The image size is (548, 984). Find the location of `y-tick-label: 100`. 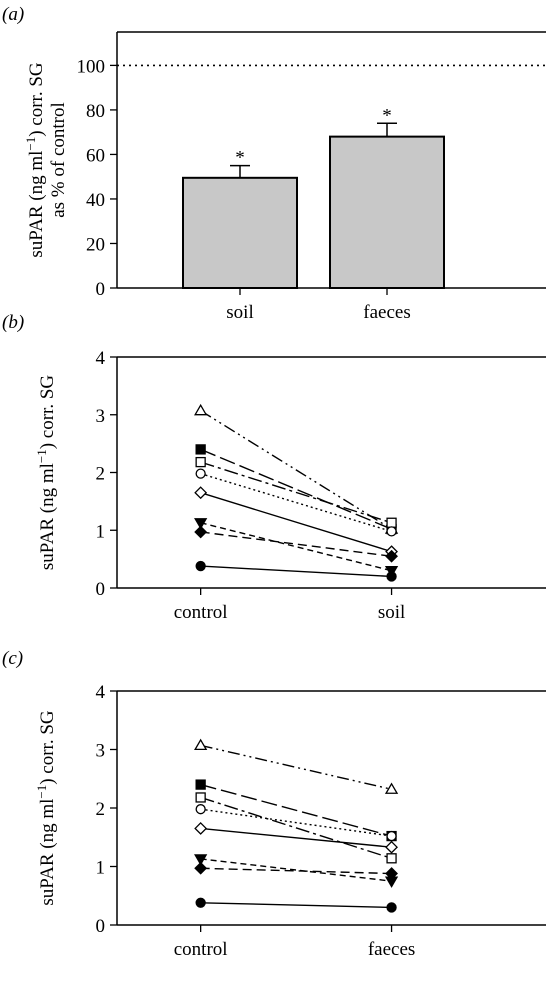

y-tick-label: 100 is located at coordinates (91, 66).